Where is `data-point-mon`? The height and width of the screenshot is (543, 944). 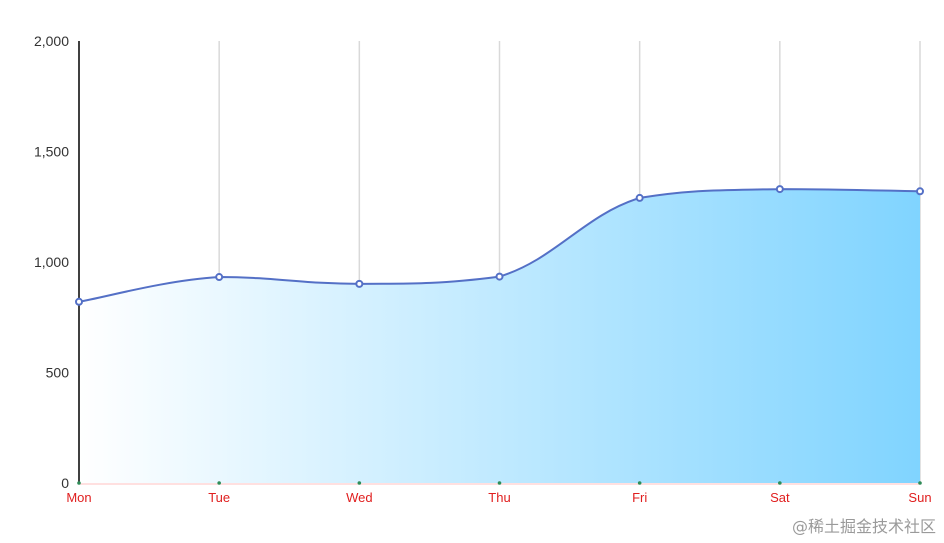
data-point-mon is located at coordinates (79, 301).